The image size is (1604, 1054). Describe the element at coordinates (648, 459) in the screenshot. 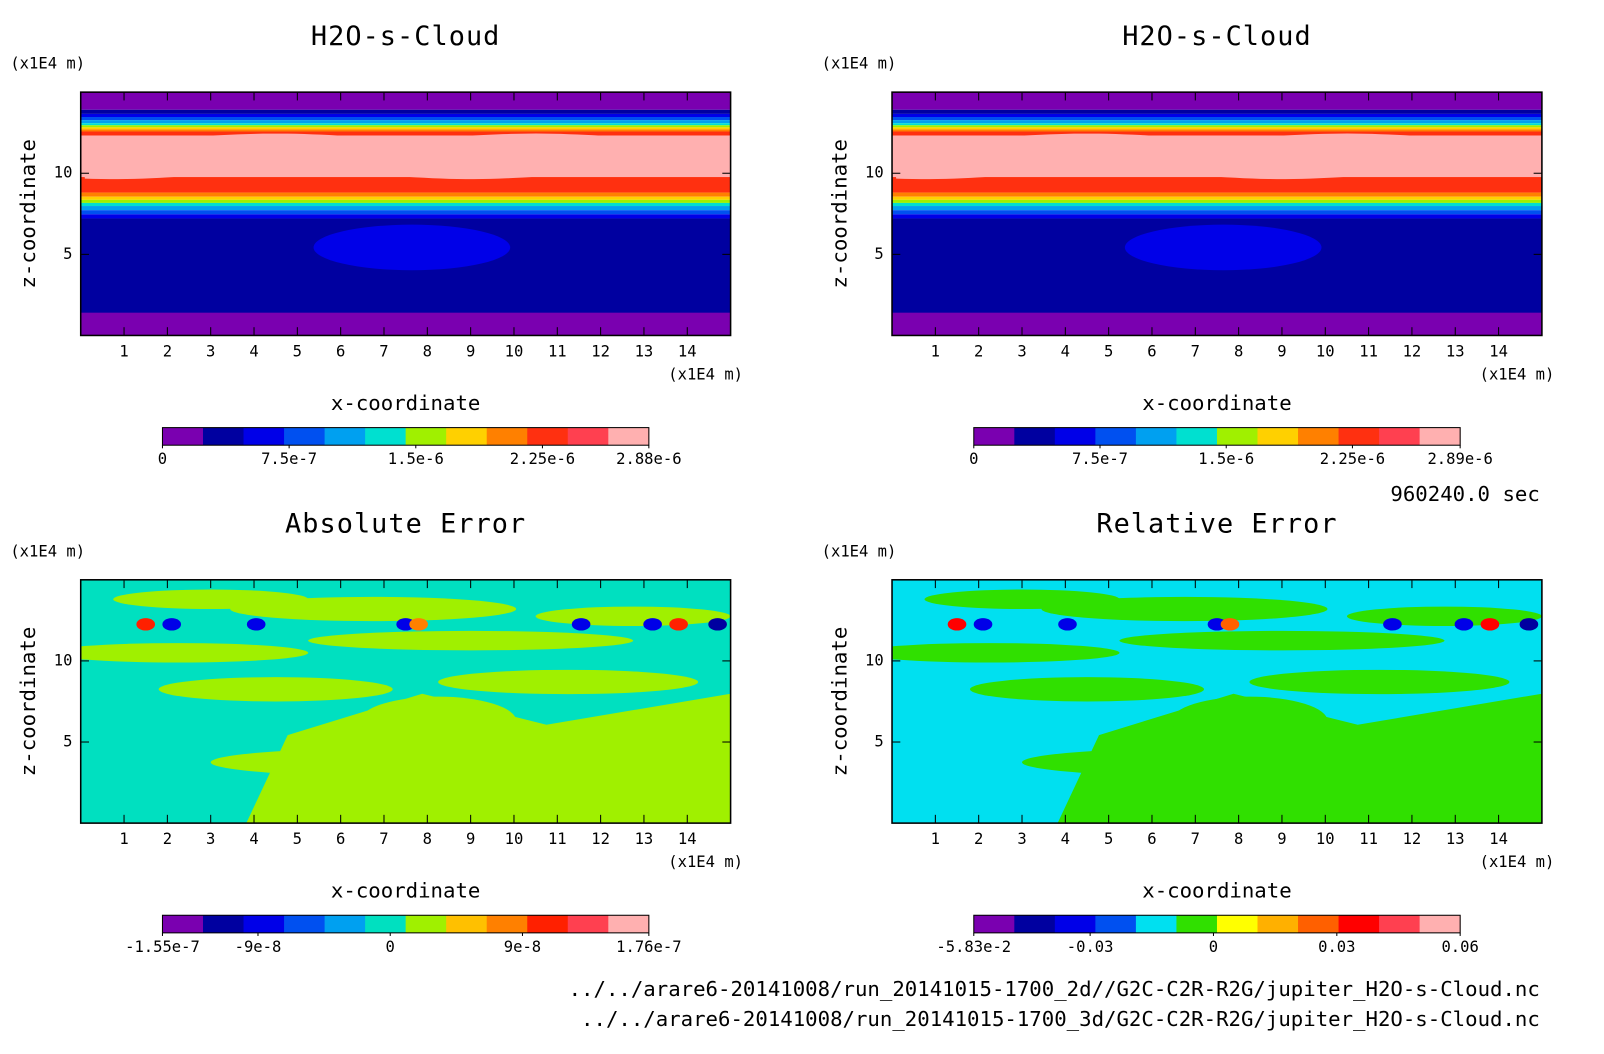

I see `colorbar-tick-label: 2.88e-6` at that location.